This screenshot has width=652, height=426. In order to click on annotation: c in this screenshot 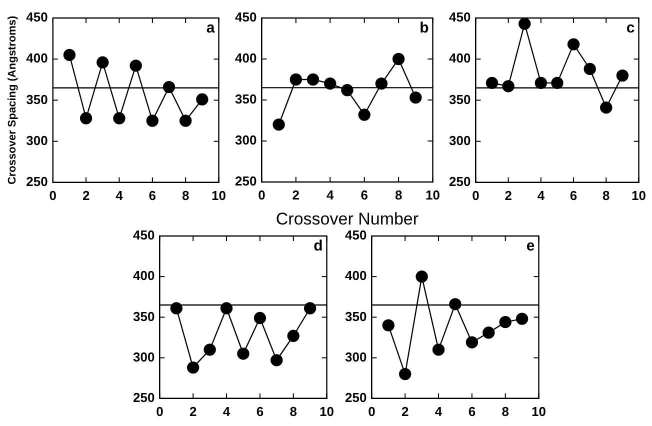, I will do `click(630, 28)`.